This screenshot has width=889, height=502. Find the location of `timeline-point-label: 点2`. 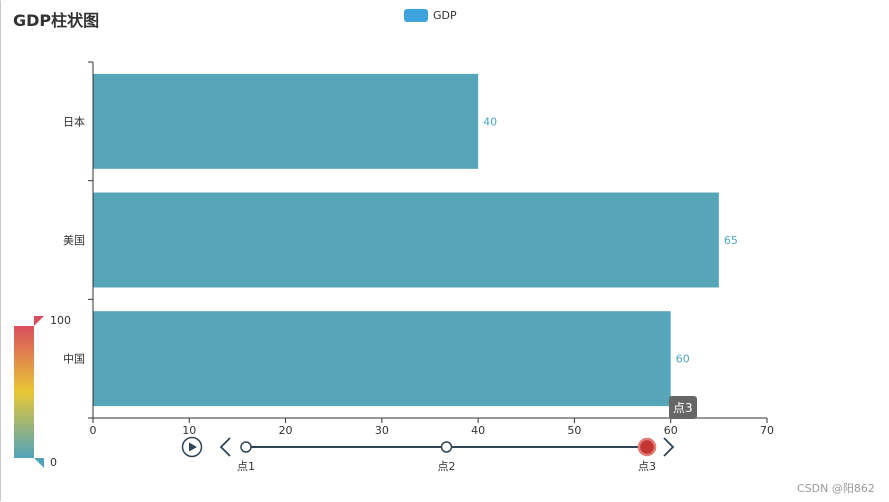

timeline-point-label: 点2 is located at coordinates (447, 466).